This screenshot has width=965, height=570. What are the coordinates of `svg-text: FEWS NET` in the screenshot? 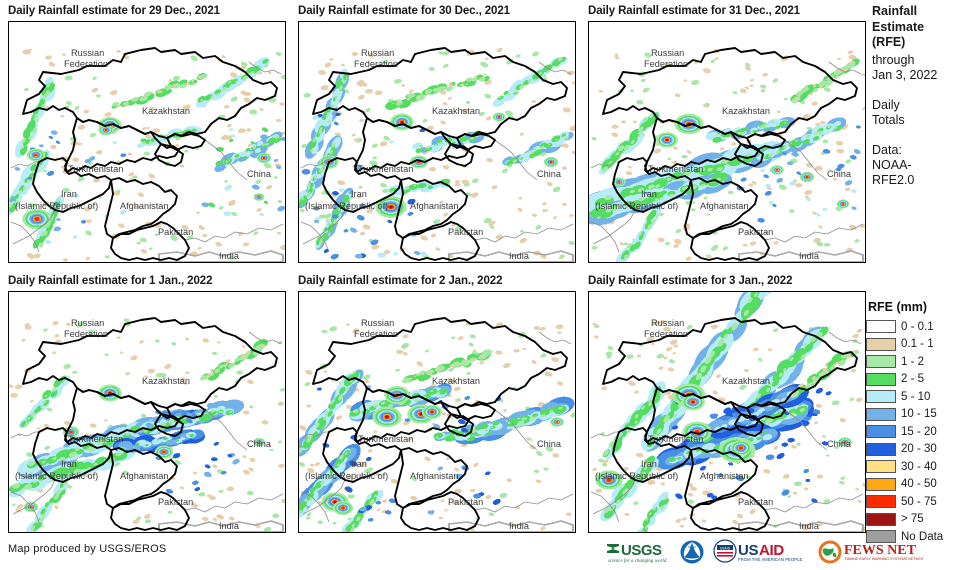 It's located at (880, 550).